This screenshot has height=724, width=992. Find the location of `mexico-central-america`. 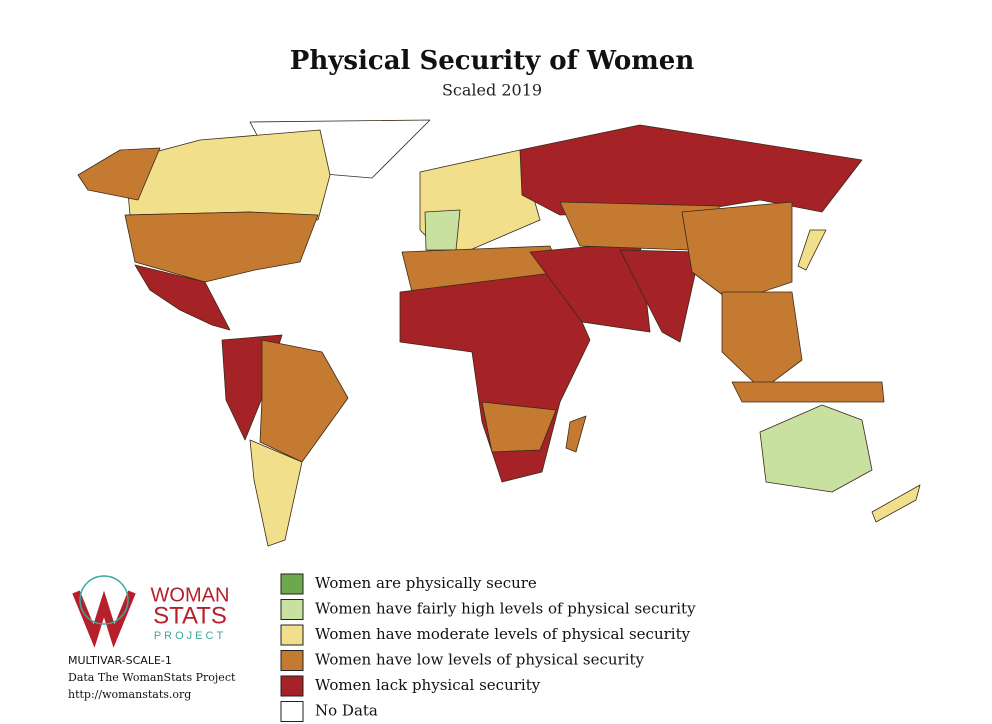

mexico-central-america is located at coordinates (182, 297).